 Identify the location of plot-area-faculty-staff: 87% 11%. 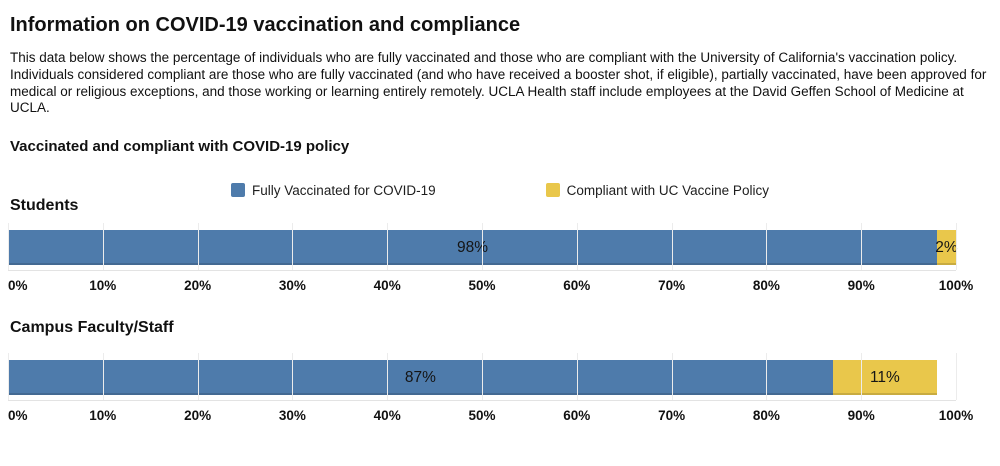
(482, 377).